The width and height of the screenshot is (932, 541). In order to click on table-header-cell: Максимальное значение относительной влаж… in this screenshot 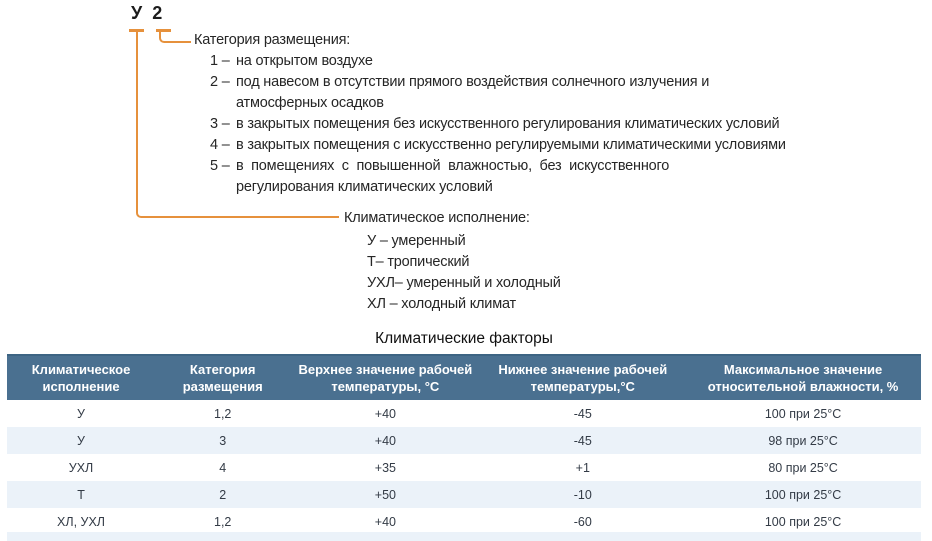, I will do `click(803, 377)`.